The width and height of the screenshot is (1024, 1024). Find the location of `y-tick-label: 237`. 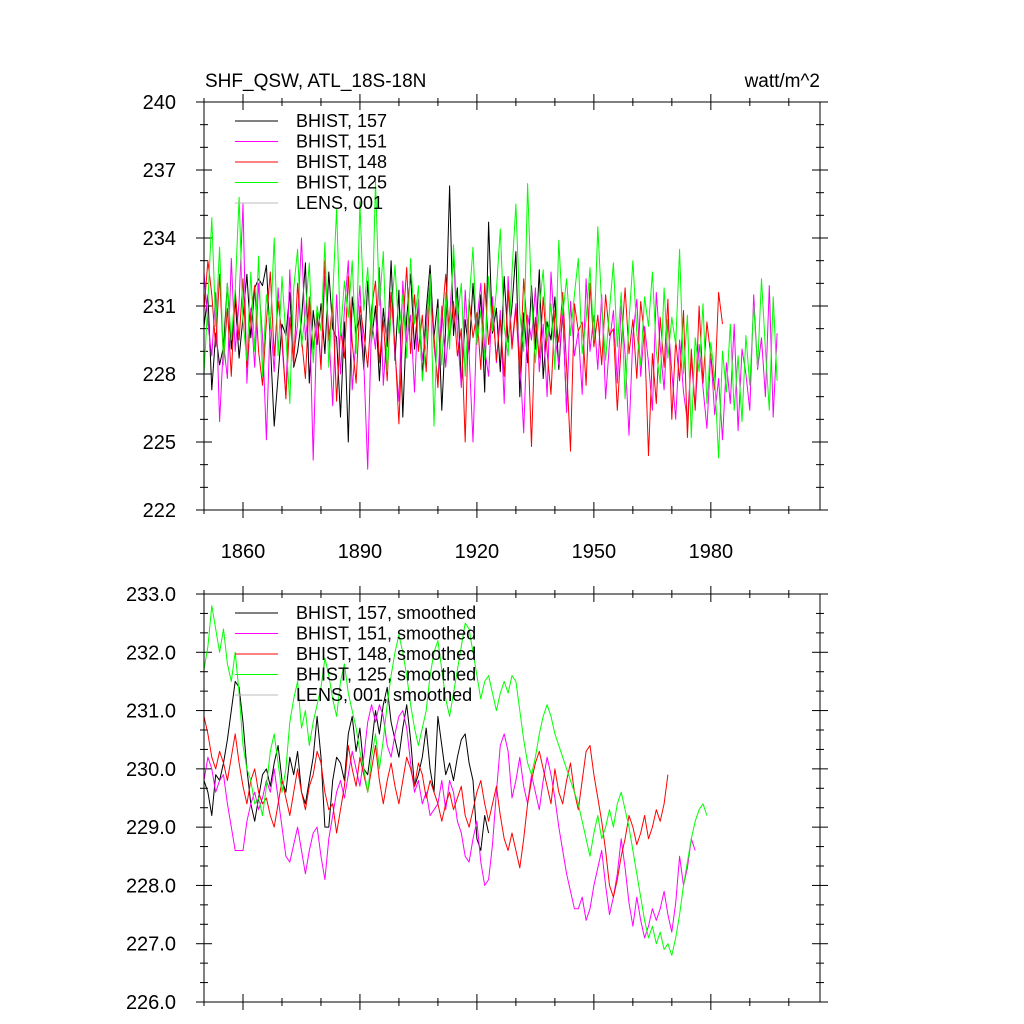

y-tick-label: 237 is located at coordinates (159, 171).